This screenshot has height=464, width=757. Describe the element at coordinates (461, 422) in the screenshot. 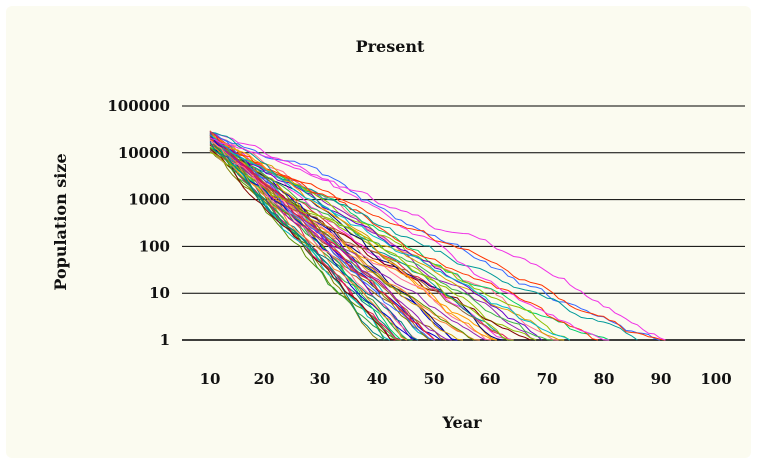

I see `x-axis-label: Year` at that location.